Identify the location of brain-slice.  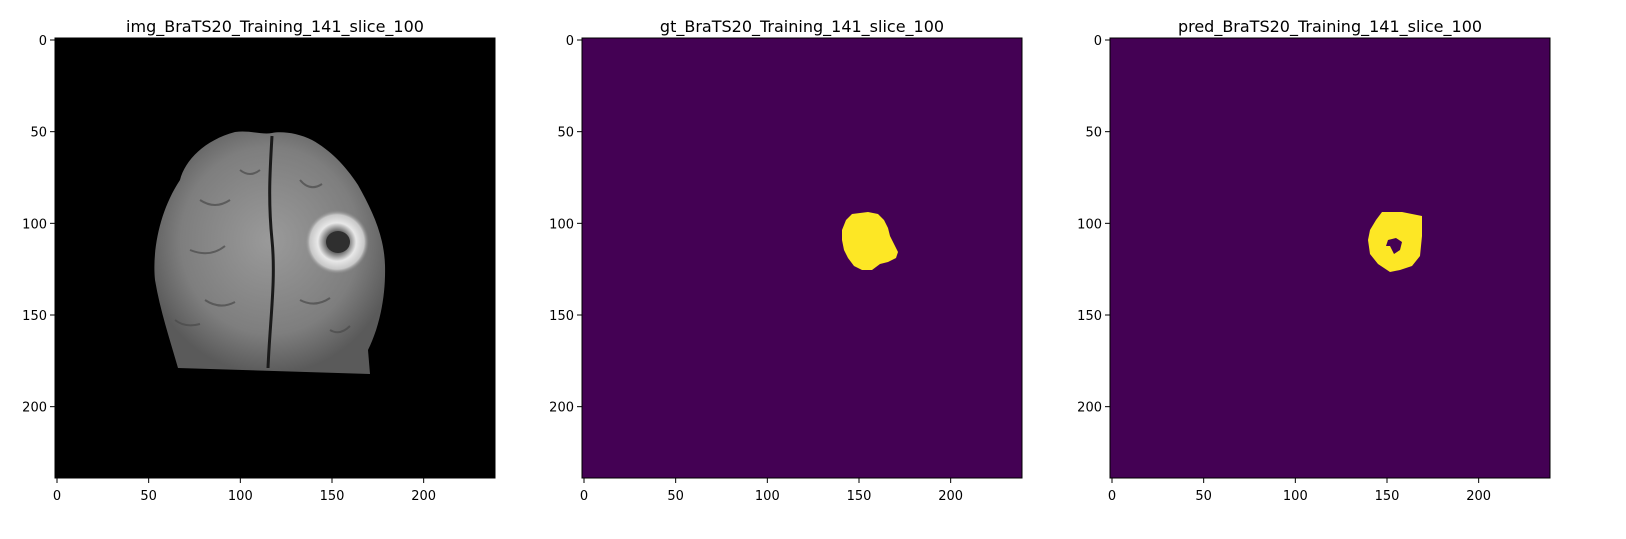
(270, 252).